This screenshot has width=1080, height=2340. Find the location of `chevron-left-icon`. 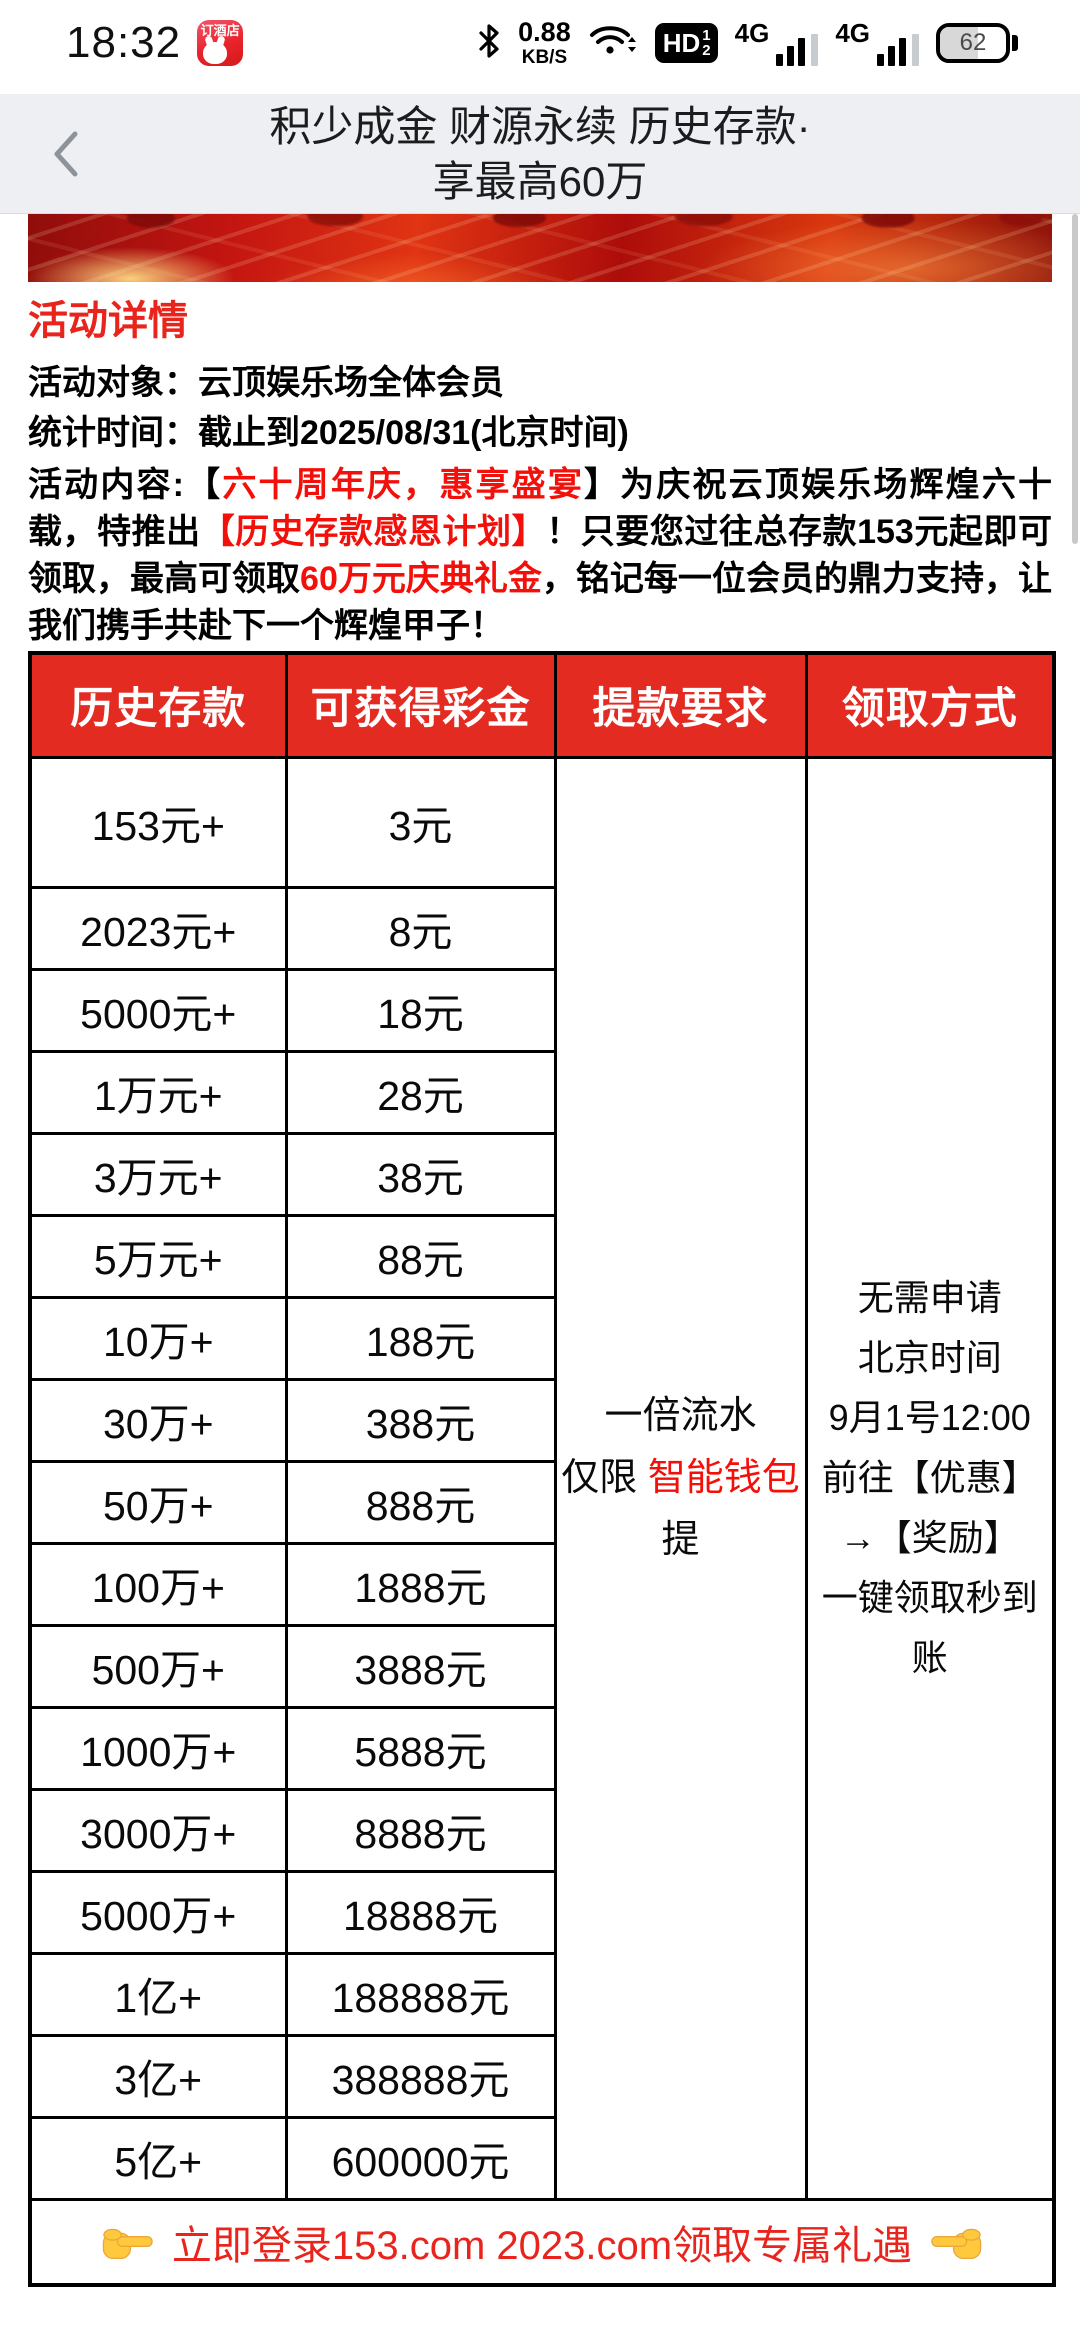

chevron-left-icon is located at coordinates (66, 153).